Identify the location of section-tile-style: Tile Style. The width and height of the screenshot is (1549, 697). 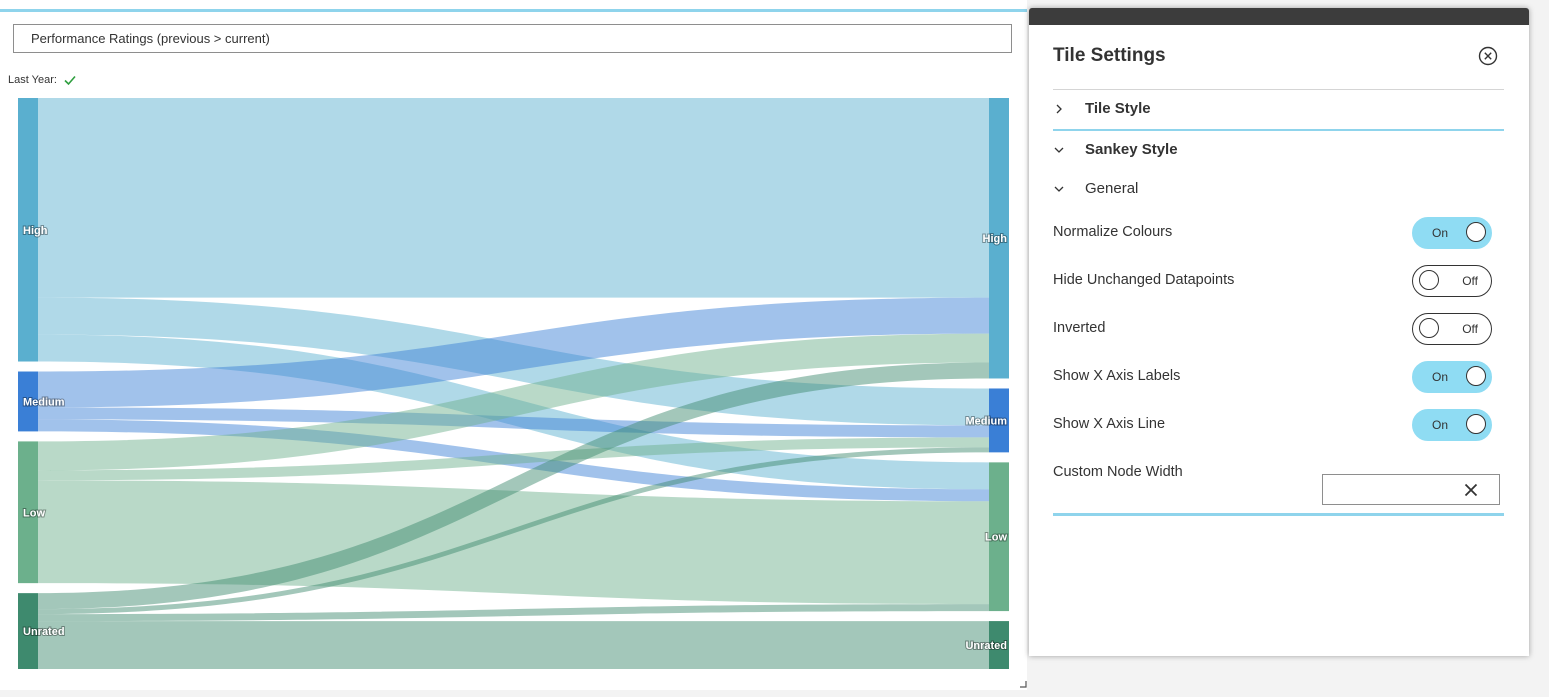
(1102, 108).